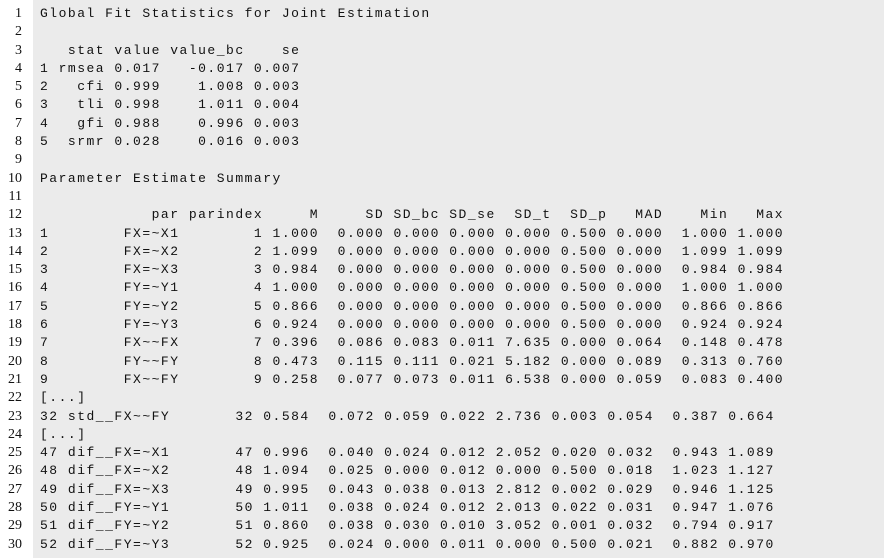 The image size is (884, 558). I want to click on line-number: 23, so click(15, 416).